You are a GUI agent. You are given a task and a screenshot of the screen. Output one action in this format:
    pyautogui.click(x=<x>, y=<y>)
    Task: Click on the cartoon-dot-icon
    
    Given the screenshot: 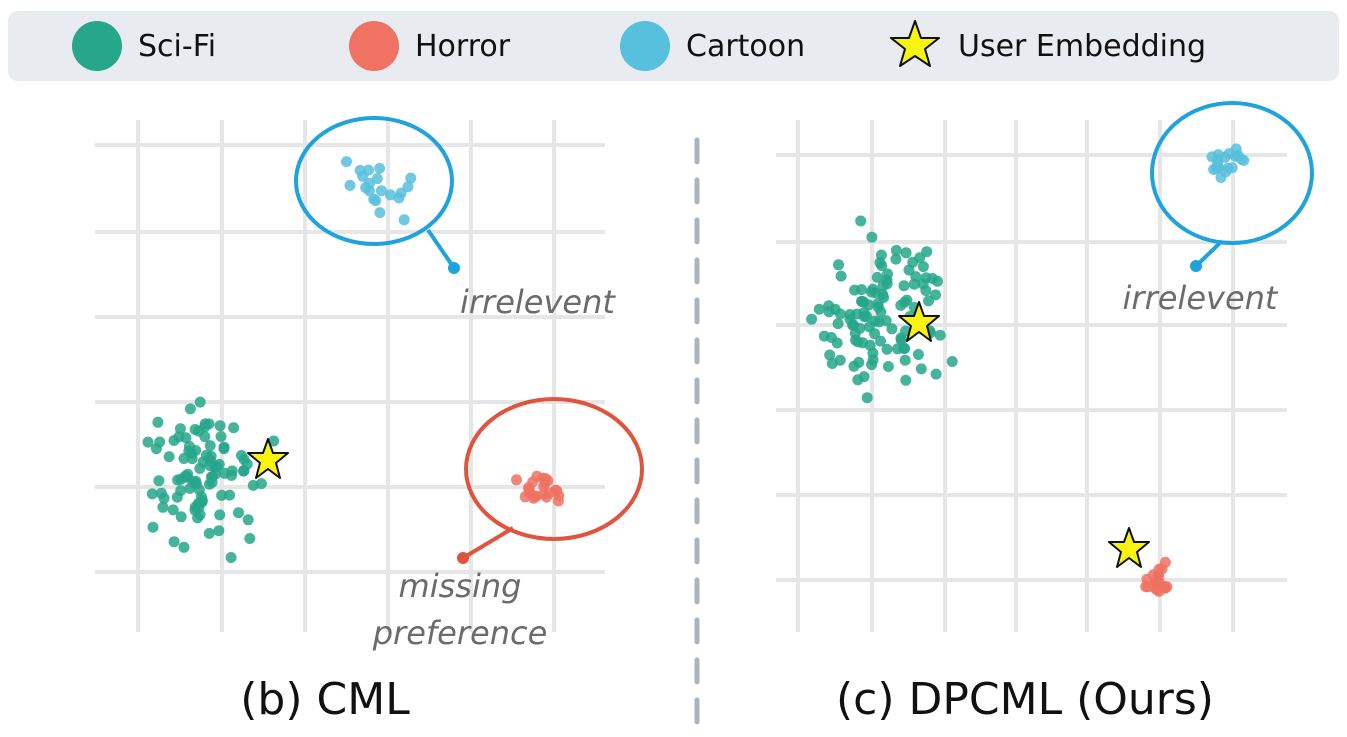 What is the action you would take?
    pyautogui.click(x=645, y=46)
    